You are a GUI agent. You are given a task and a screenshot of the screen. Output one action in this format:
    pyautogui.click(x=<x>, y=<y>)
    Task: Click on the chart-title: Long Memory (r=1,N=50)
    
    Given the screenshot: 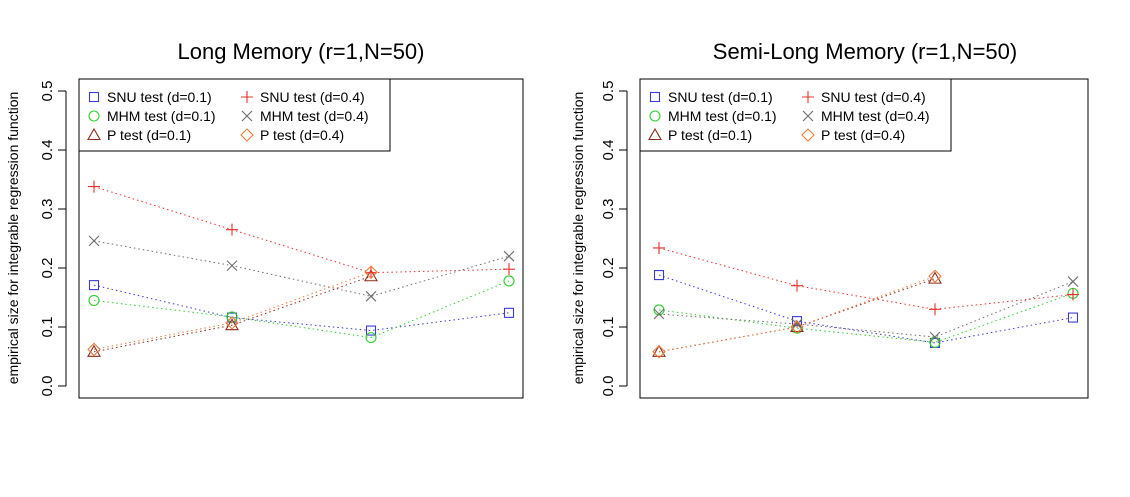 What is the action you would take?
    pyautogui.click(x=301, y=51)
    